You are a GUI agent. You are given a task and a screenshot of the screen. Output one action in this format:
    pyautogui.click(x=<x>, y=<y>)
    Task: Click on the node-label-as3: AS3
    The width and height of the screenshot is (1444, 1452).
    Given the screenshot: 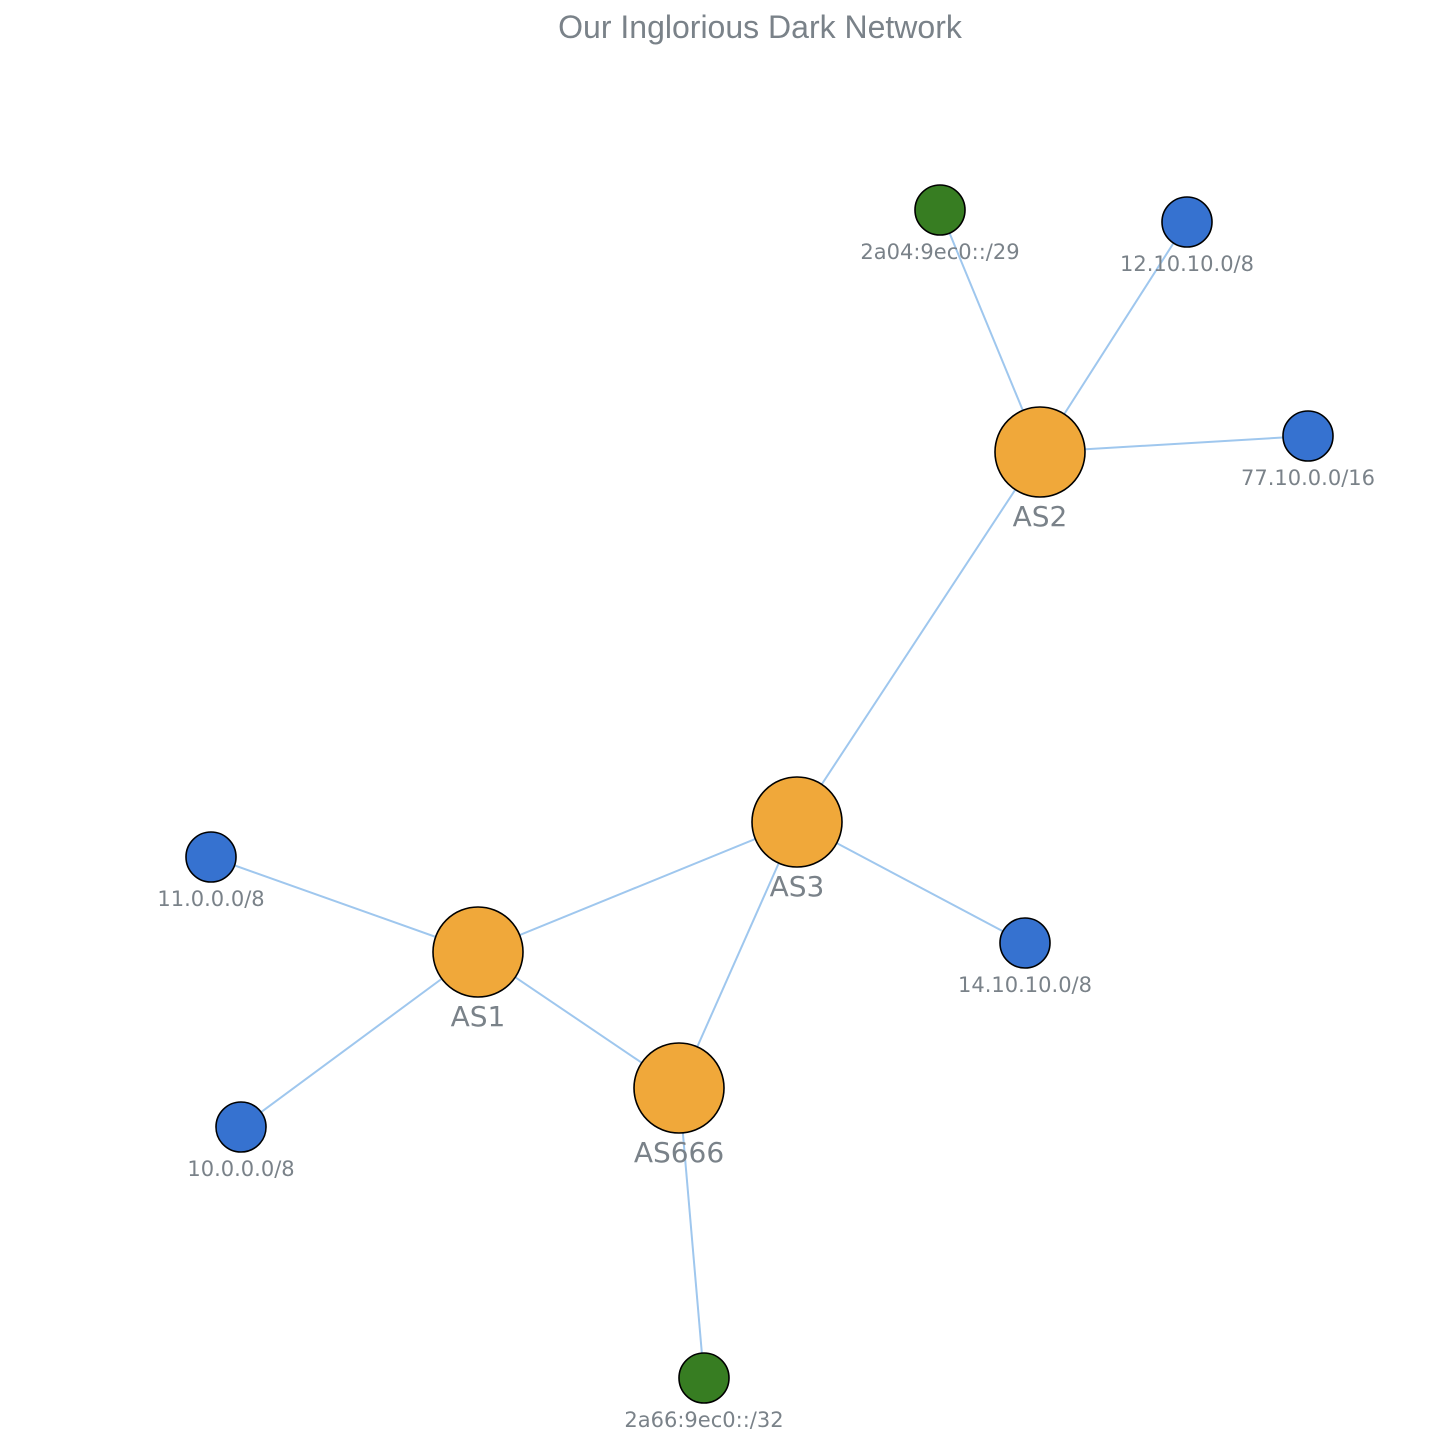 What is the action you would take?
    pyautogui.click(x=797, y=886)
    